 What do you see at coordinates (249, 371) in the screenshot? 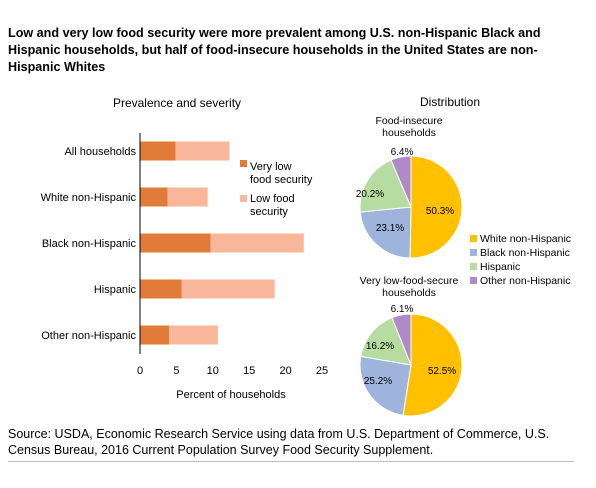
I see `x-tick-label: 15` at bounding box center [249, 371].